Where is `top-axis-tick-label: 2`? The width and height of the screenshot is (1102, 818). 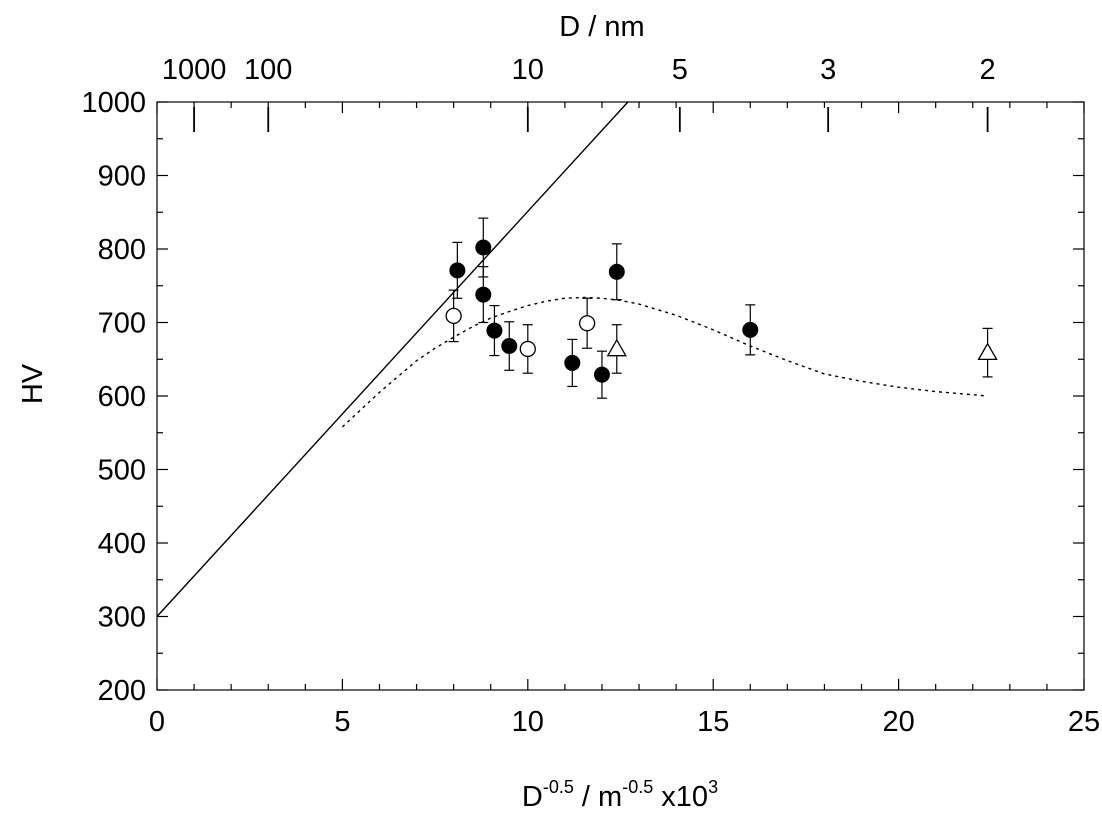
top-axis-tick-label: 2 is located at coordinates (988, 70).